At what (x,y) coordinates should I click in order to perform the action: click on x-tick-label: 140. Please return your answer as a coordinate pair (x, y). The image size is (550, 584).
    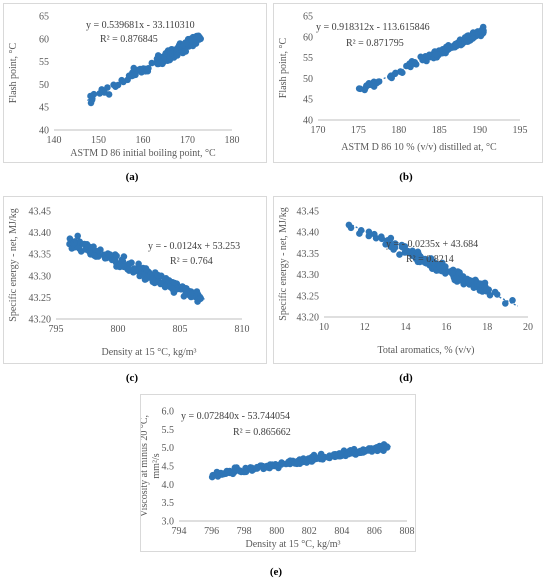
    Looking at the image, I should click on (54, 140).